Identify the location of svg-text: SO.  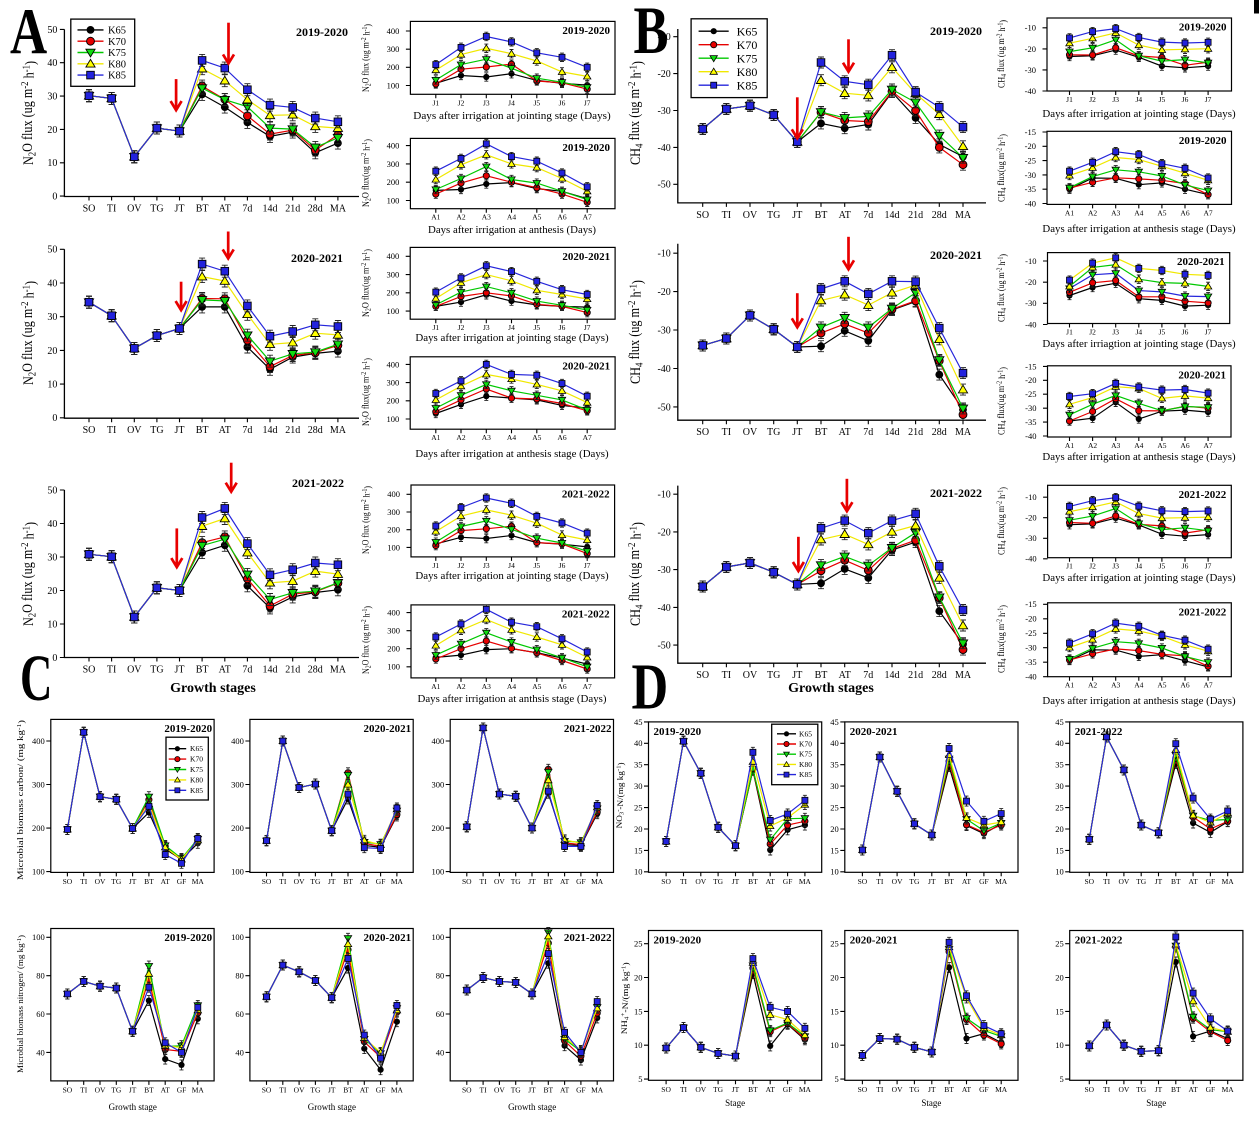
(467, 881).